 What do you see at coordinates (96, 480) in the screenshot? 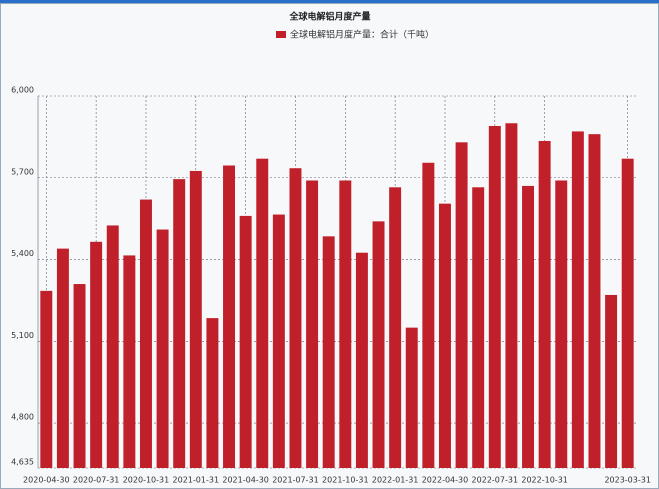
I see `x-tick-label: 2020-07-31` at bounding box center [96, 480].